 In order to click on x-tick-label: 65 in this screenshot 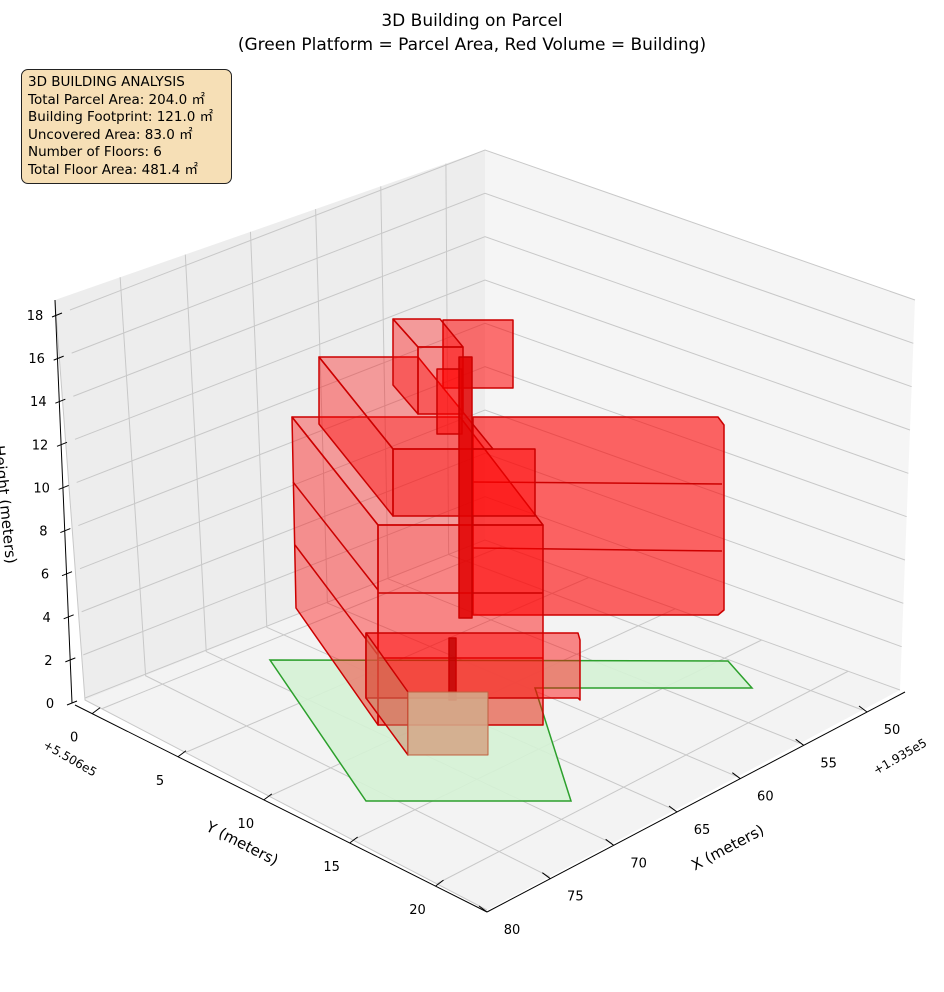, I will do `click(702, 830)`.